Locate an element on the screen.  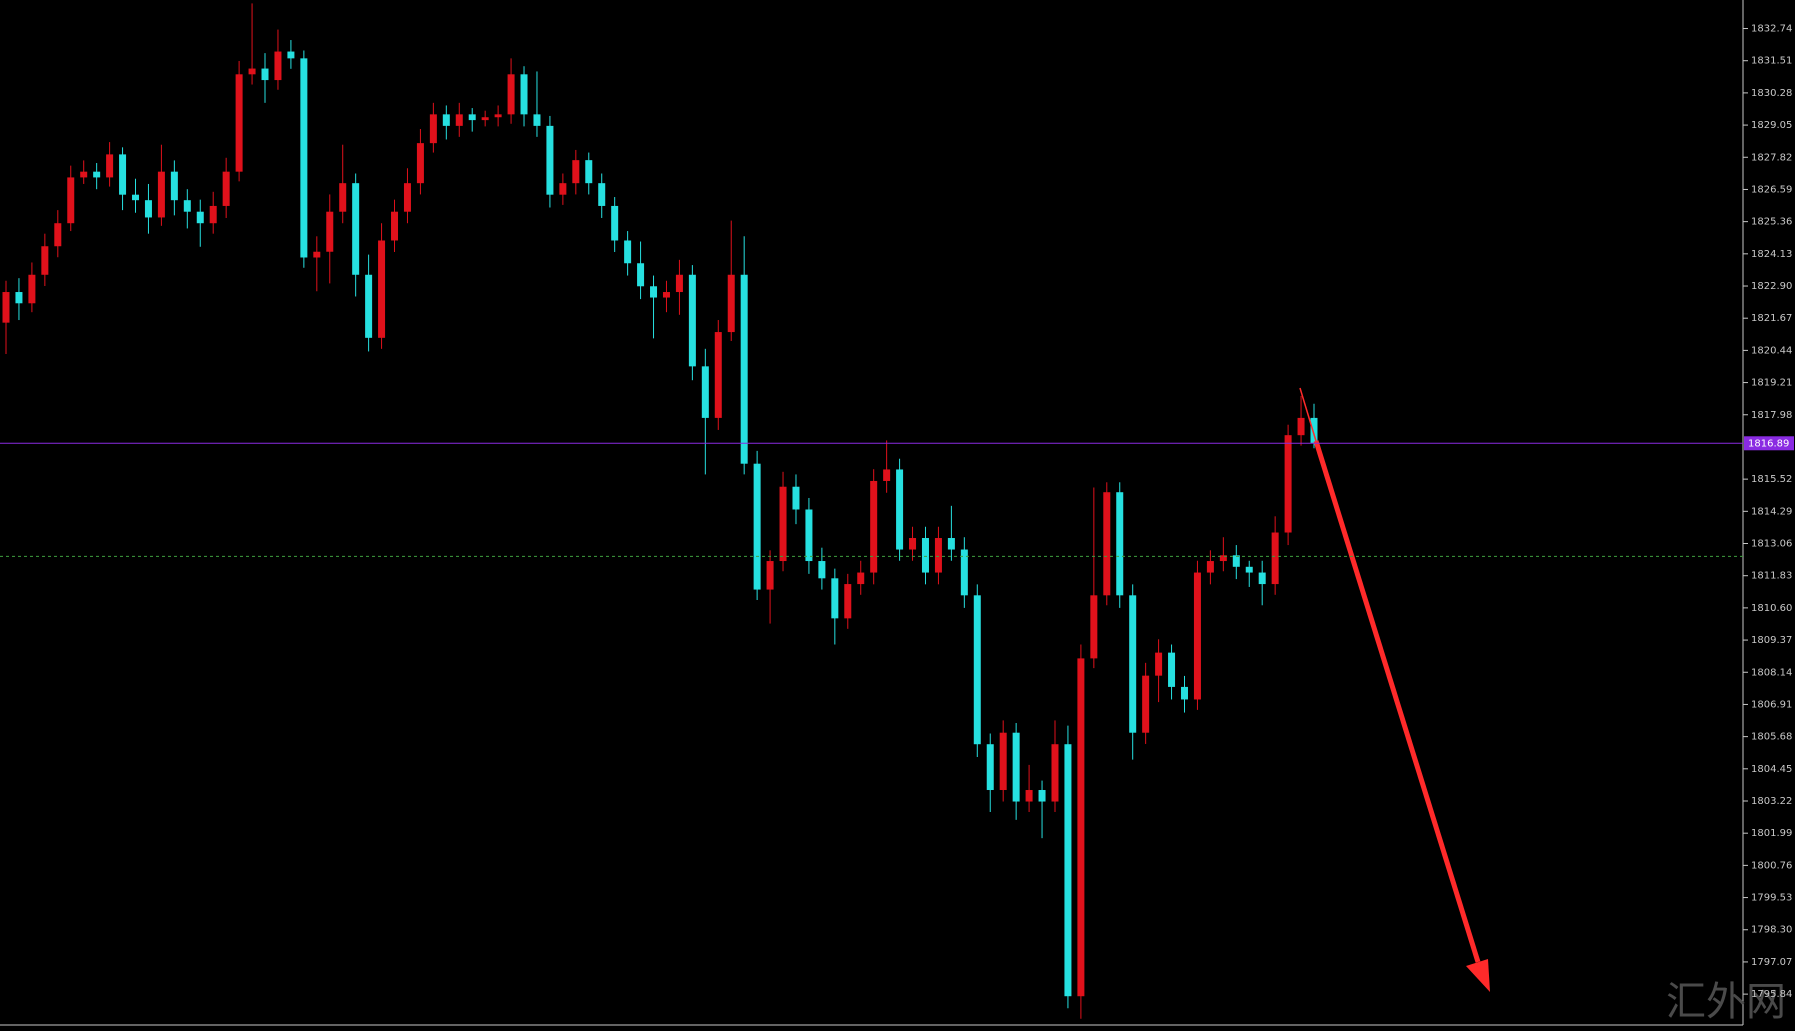
y-tick-label: 1822.90 is located at coordinates (1771, 286).